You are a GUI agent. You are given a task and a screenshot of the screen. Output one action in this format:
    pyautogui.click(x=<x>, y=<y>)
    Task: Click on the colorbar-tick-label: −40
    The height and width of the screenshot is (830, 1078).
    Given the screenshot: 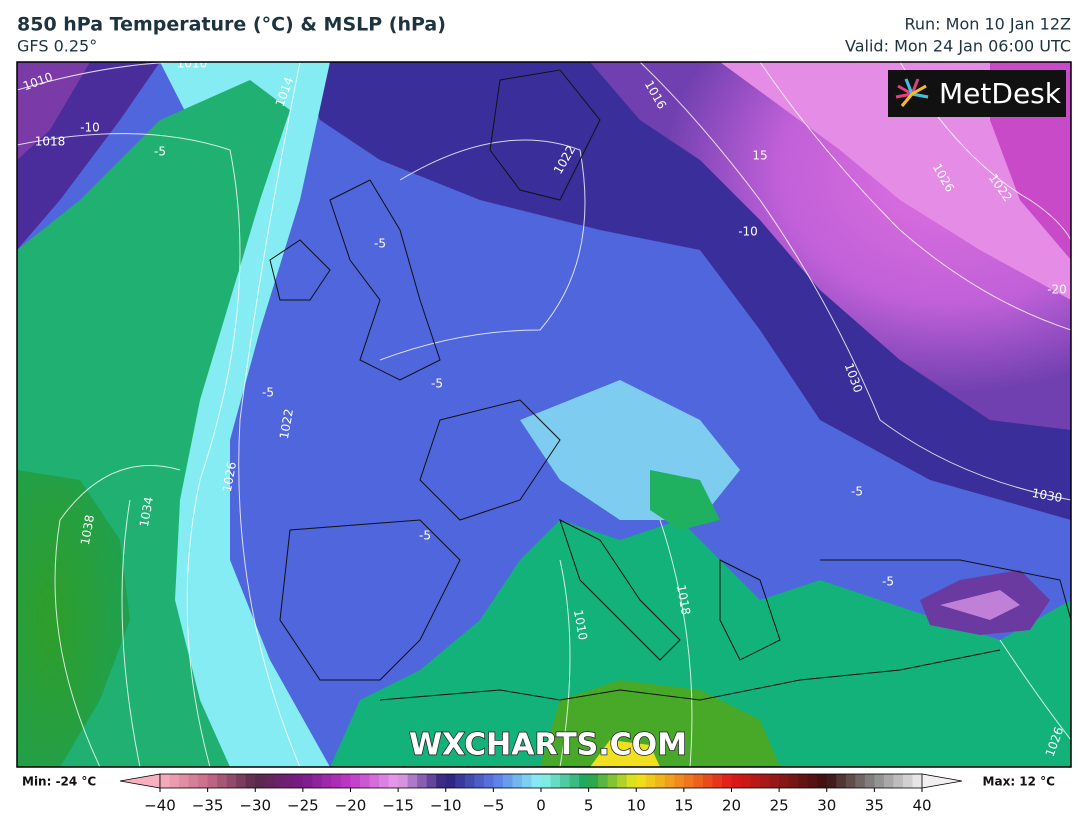 What is the action you would take?
    pyautogui.click(x=160, y=806)
    